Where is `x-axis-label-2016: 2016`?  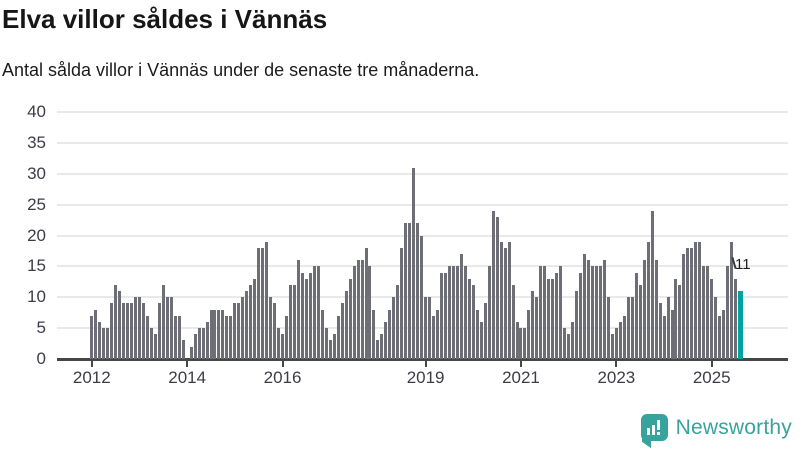 x-axis-label-2016: 2016 is located at coordinates (282, 377).